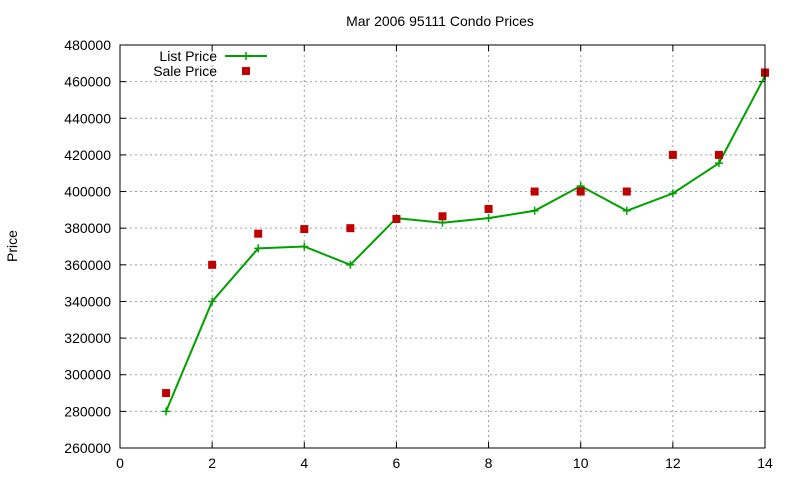 The width and height of the screenshot is (800, 480). I want to click on x-tick-label: 14, so click(765, 463).